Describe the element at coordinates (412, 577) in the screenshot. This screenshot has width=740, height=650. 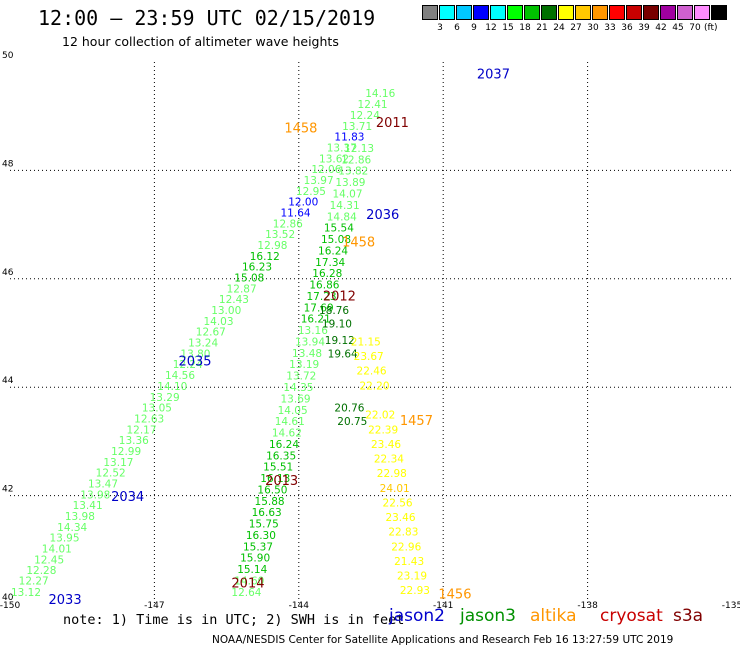
I see `wave-height-value: 23.19` at that location.